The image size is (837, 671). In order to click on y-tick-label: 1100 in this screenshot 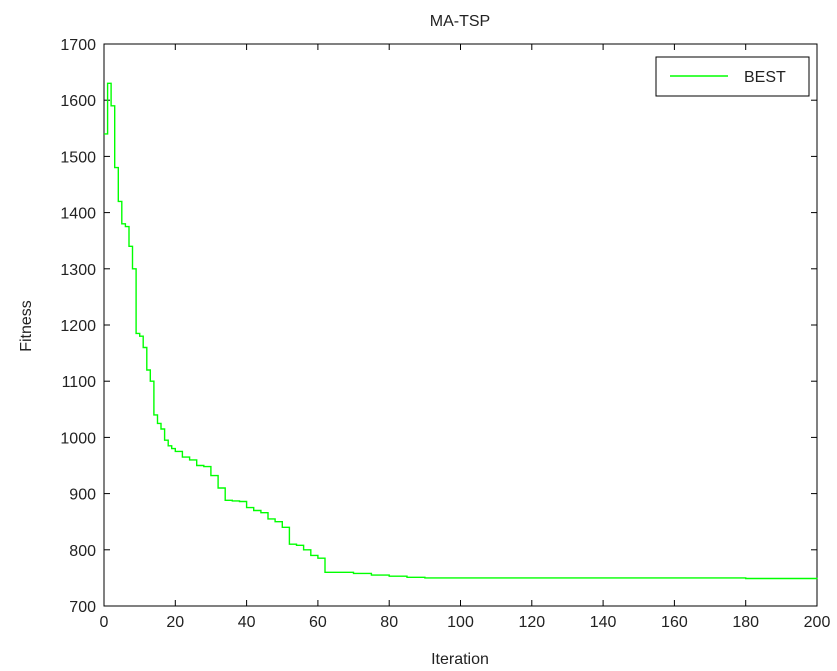, I will do `click(79, 382)`.